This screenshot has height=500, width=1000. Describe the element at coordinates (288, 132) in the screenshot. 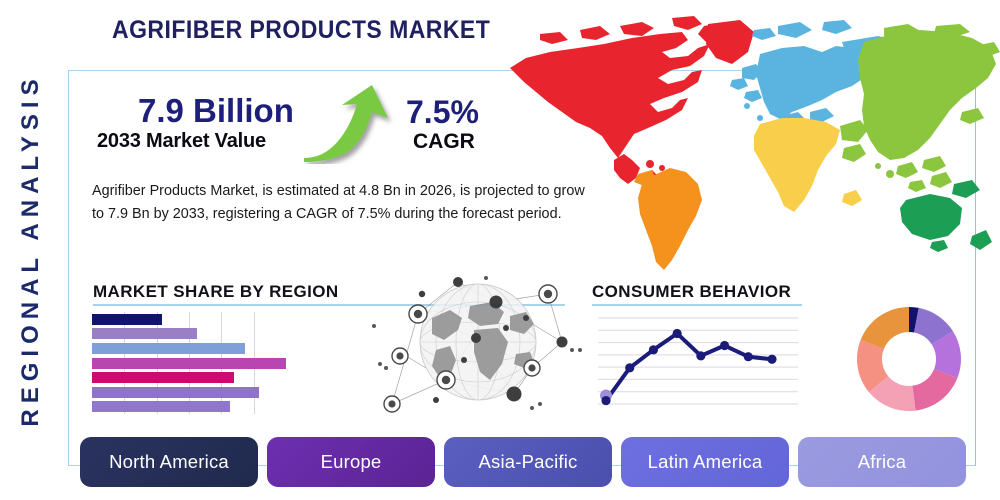

I see `hero-stats: 7.9 Billion 2033 Market Value 7.5% CAGR` at that location.